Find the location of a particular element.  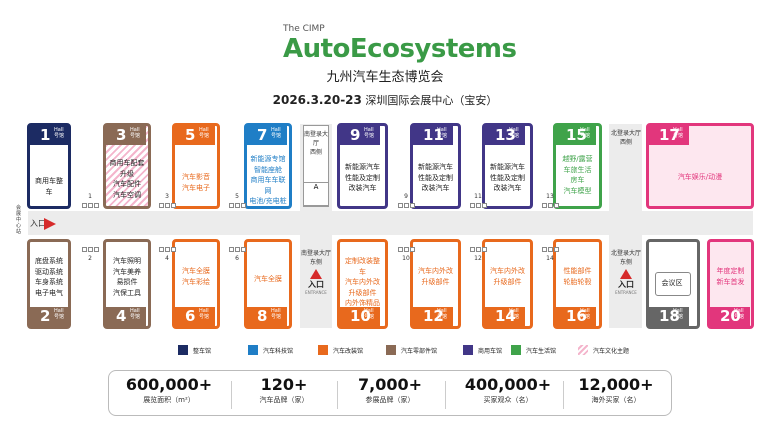

meeting-room-box is located at coordinates (673, 284).